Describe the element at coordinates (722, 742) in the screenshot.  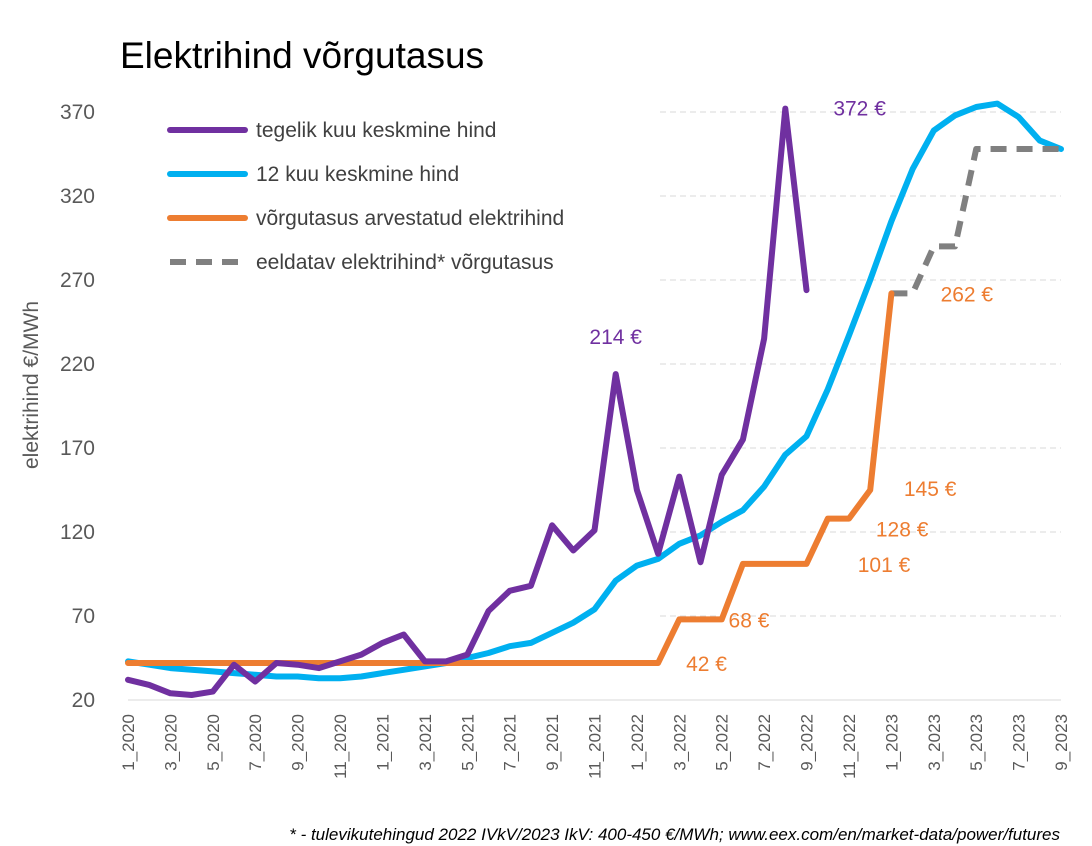
I see `x-tick-label: 5_2022` at that location.